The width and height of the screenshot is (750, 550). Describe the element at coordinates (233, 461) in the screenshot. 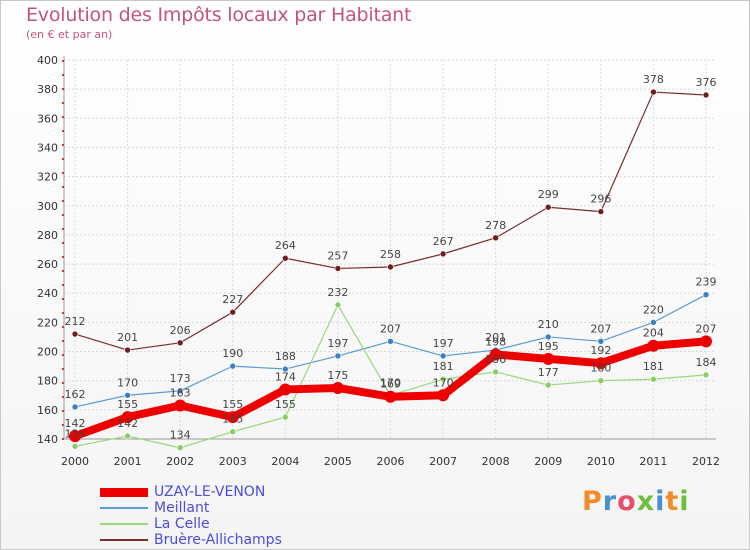

I see `x-tick-label: 2003` at that location.